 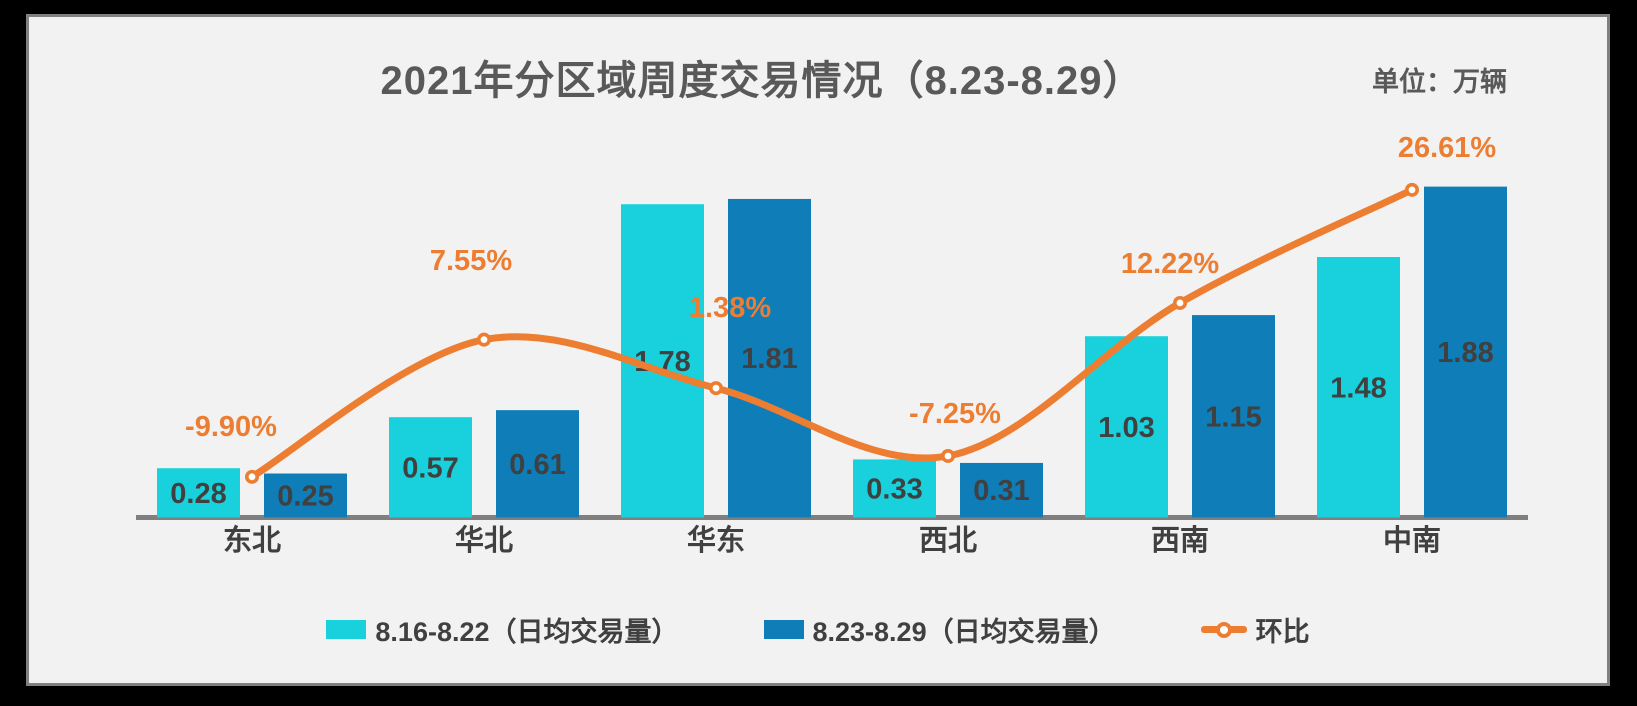 I want to click on legend-swatch-week2, so click(x=783, y=629).